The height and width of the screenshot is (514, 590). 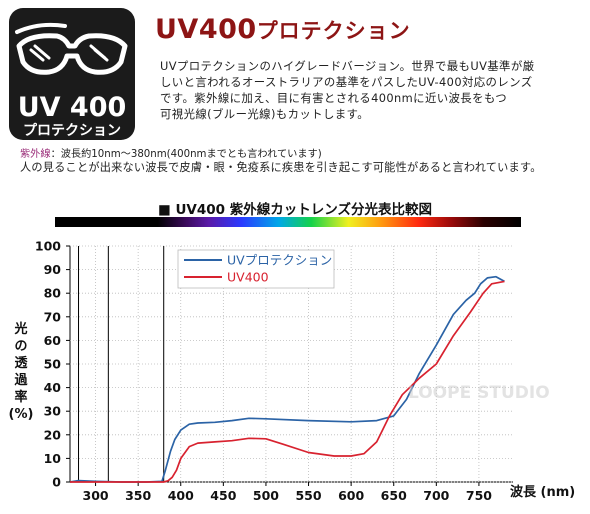 I want to click on spectrum-bar, so click(x=288, y=222).